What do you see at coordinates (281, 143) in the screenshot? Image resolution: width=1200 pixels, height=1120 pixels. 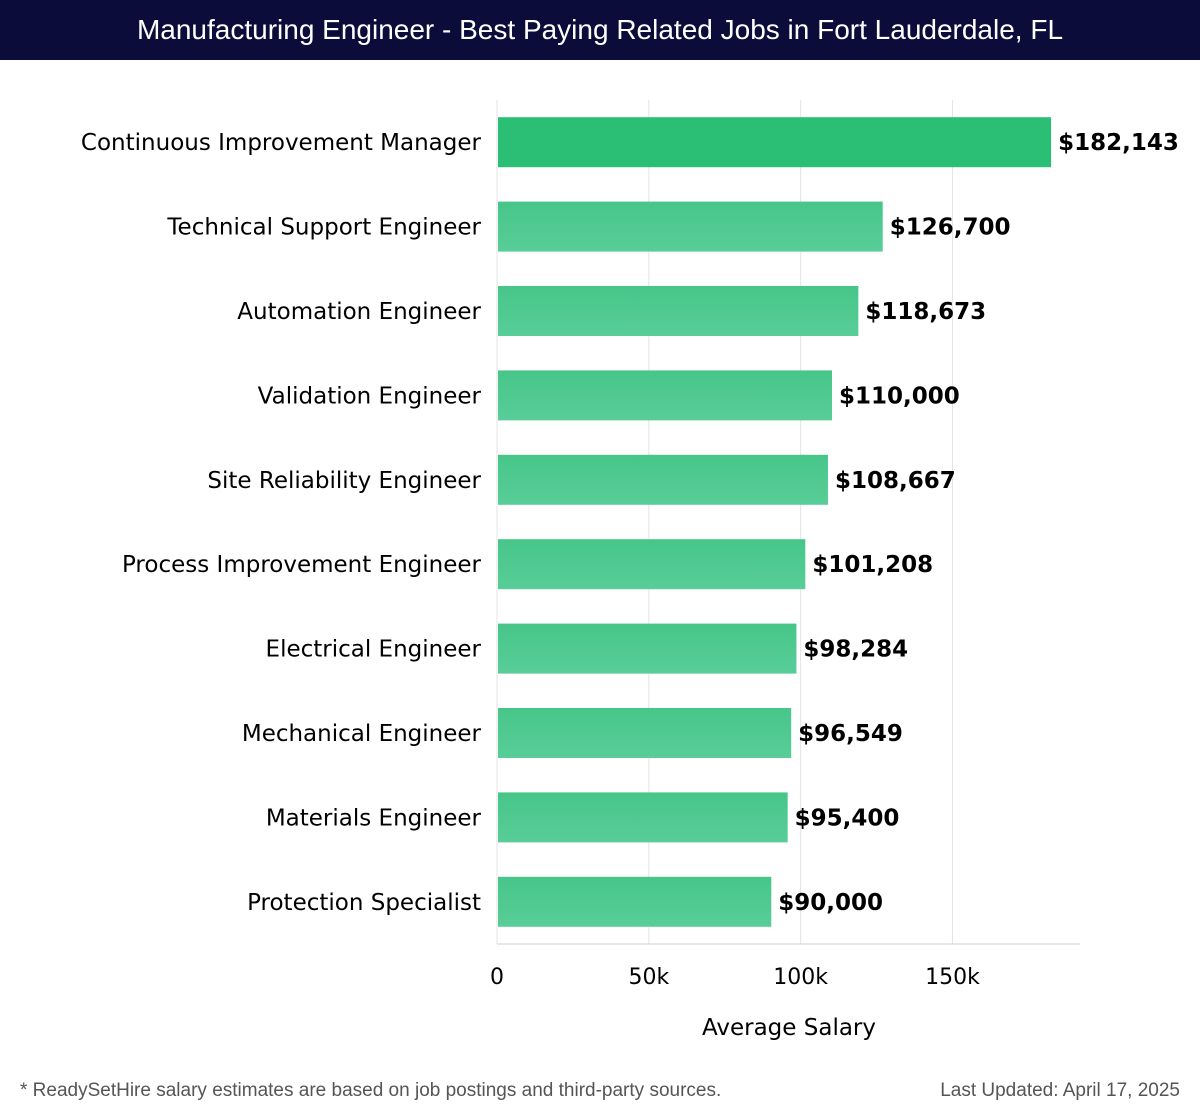 I see `category-label: Continuous Improvement Manager` at bounding box center [281, 143].